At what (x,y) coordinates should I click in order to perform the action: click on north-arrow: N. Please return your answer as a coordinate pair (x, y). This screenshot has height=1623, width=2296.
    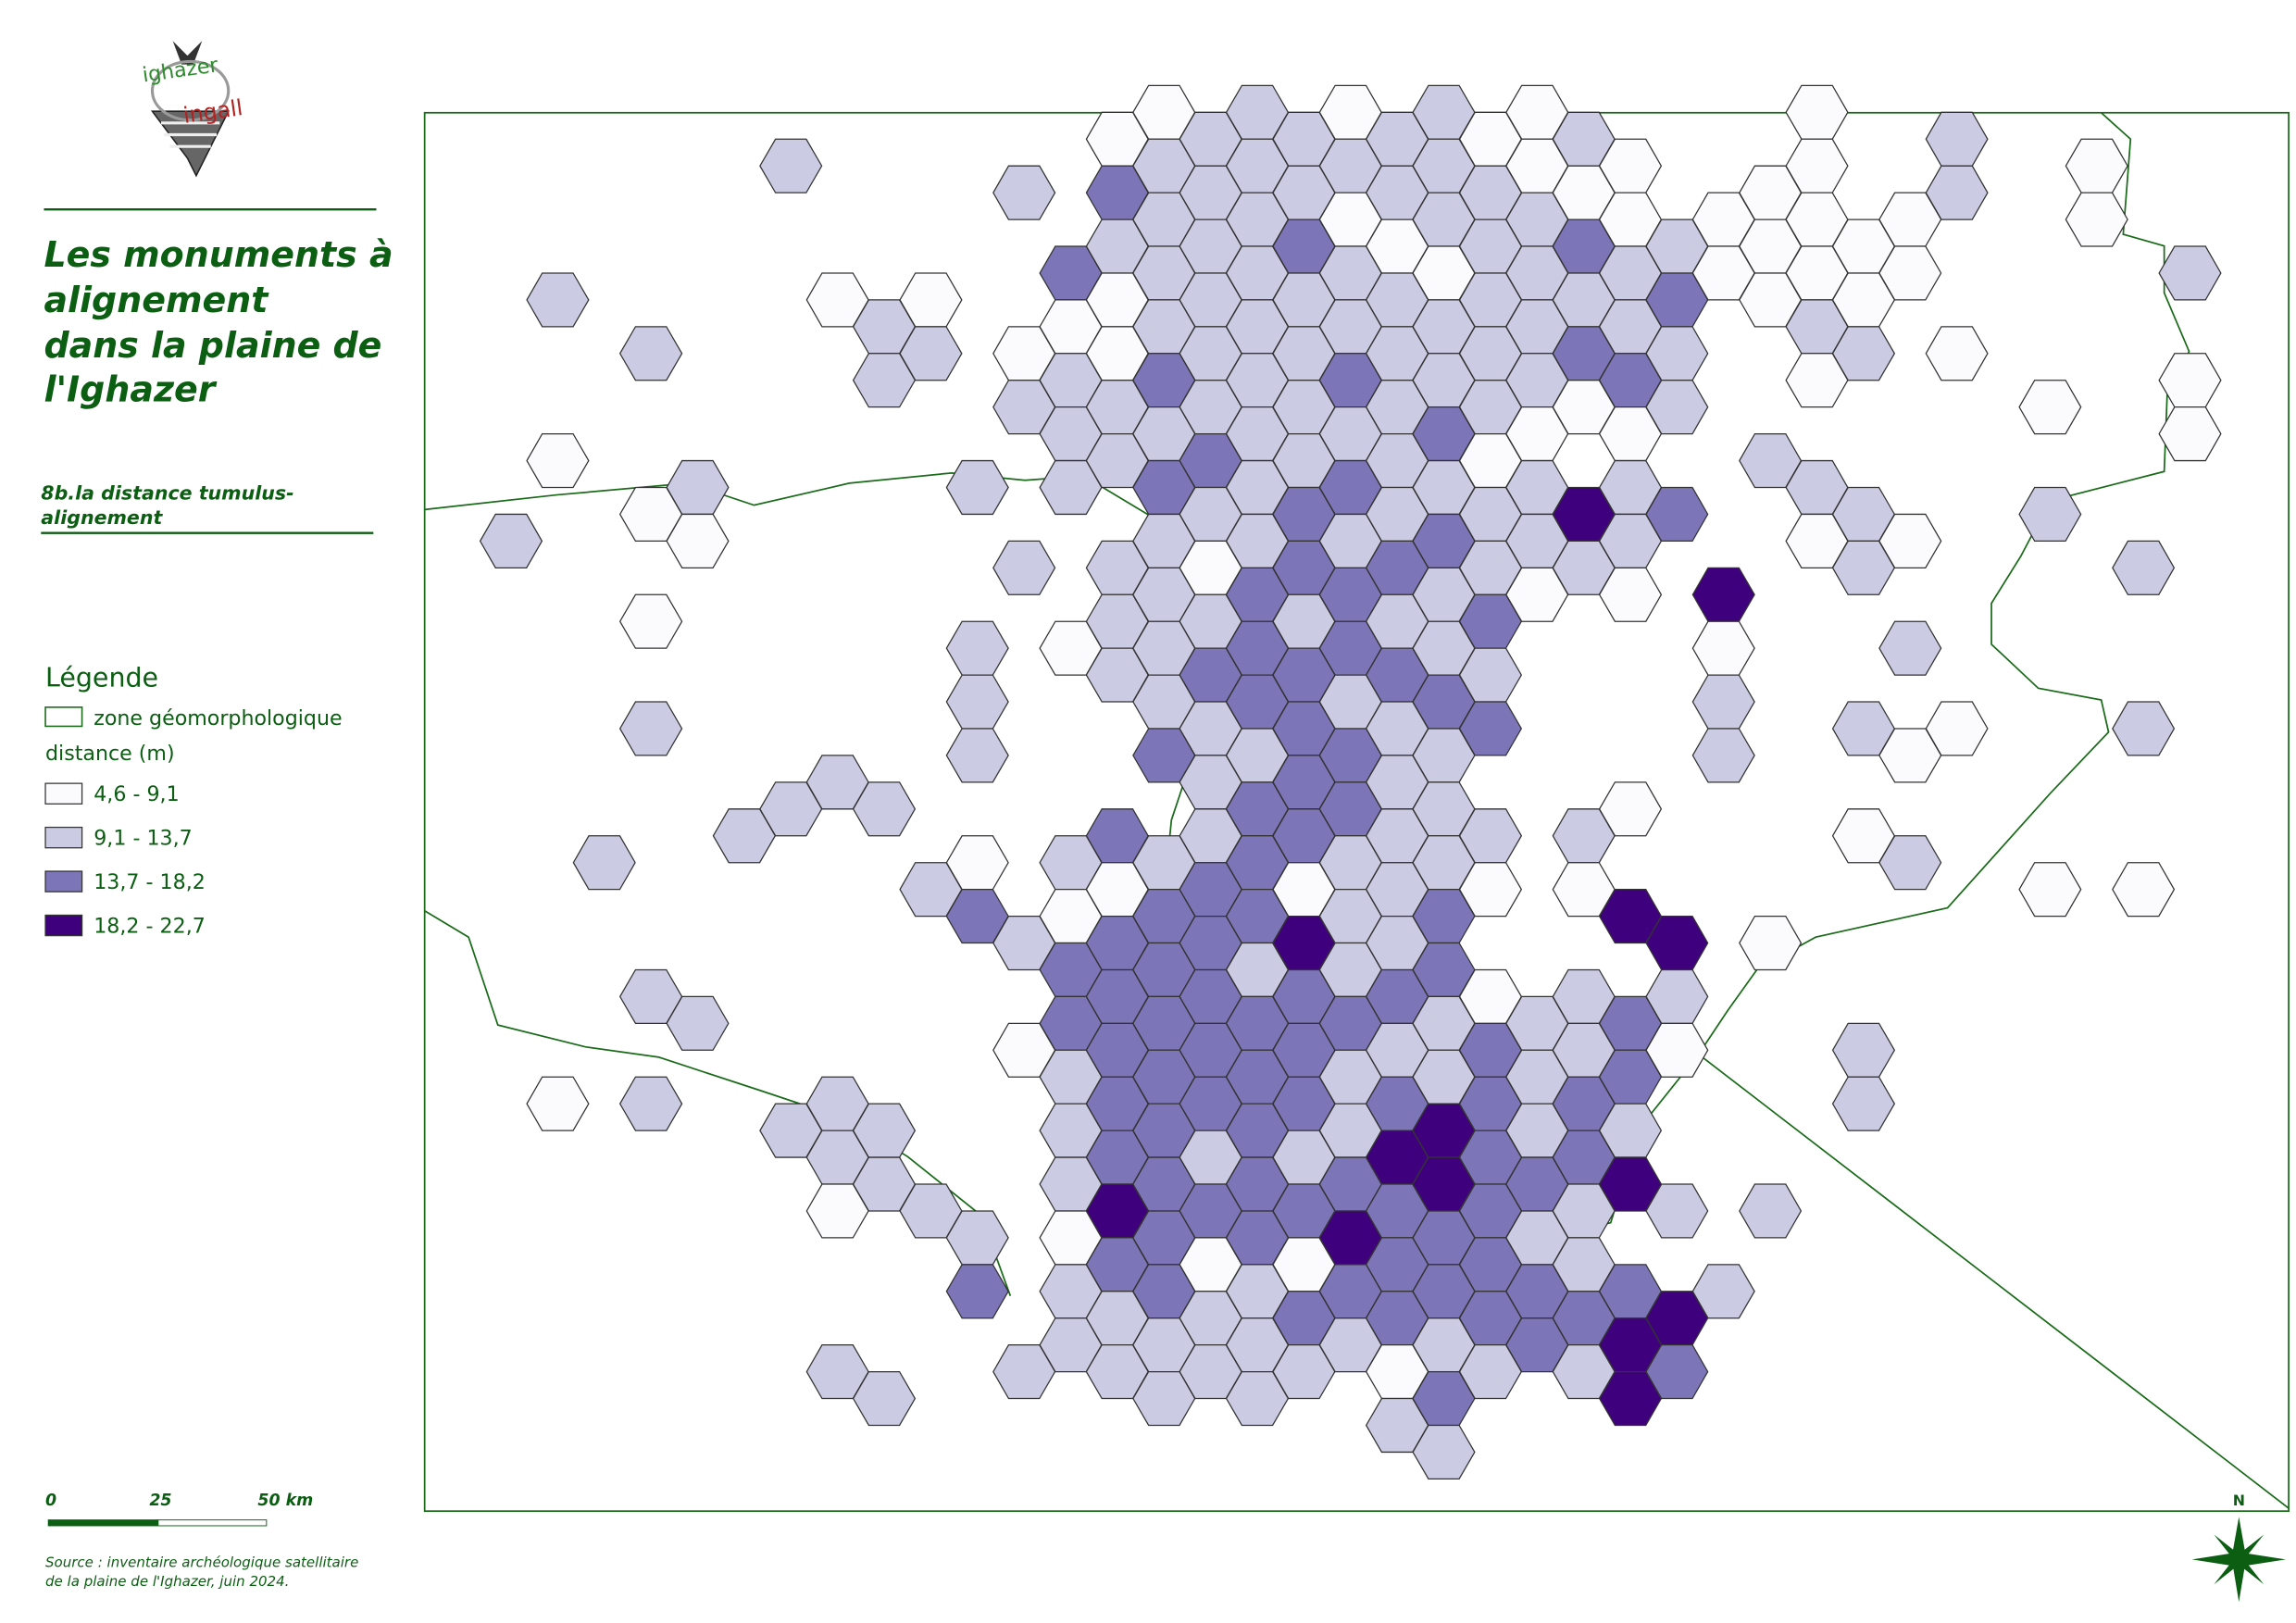
    Looking at the image, I should click on (2238, 1547).